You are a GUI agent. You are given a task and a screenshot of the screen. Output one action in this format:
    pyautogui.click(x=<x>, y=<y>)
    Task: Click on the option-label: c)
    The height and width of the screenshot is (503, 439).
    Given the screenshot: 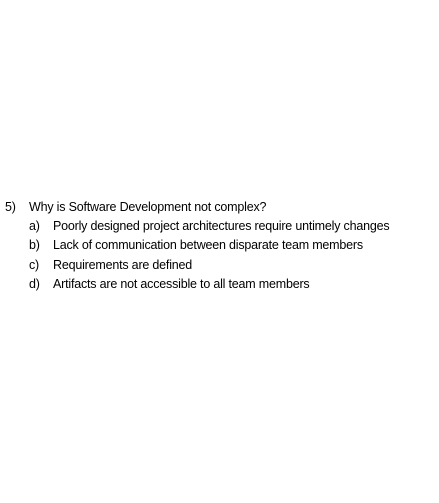 What is the action you would take?
    pyautogui.click(x=34, y=264)
    